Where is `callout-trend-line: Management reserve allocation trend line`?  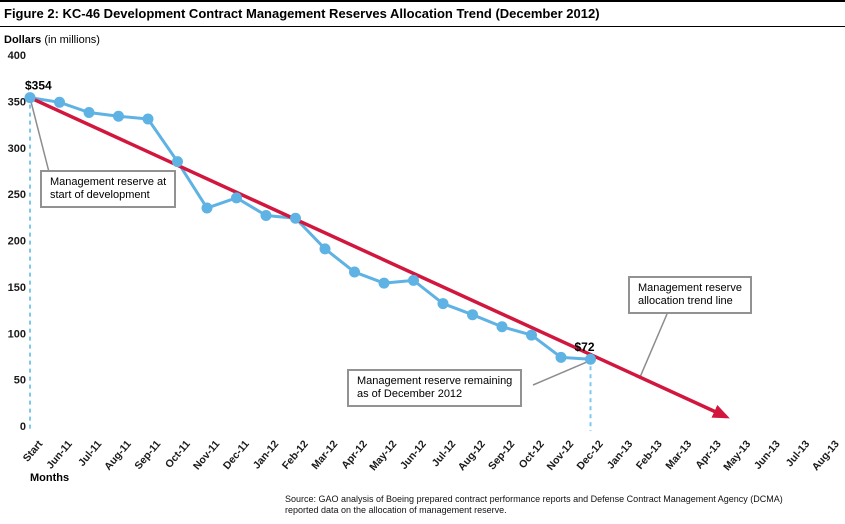 callout-trend-line: Management reserve allocation trend line is located at coordinates (690, 295).